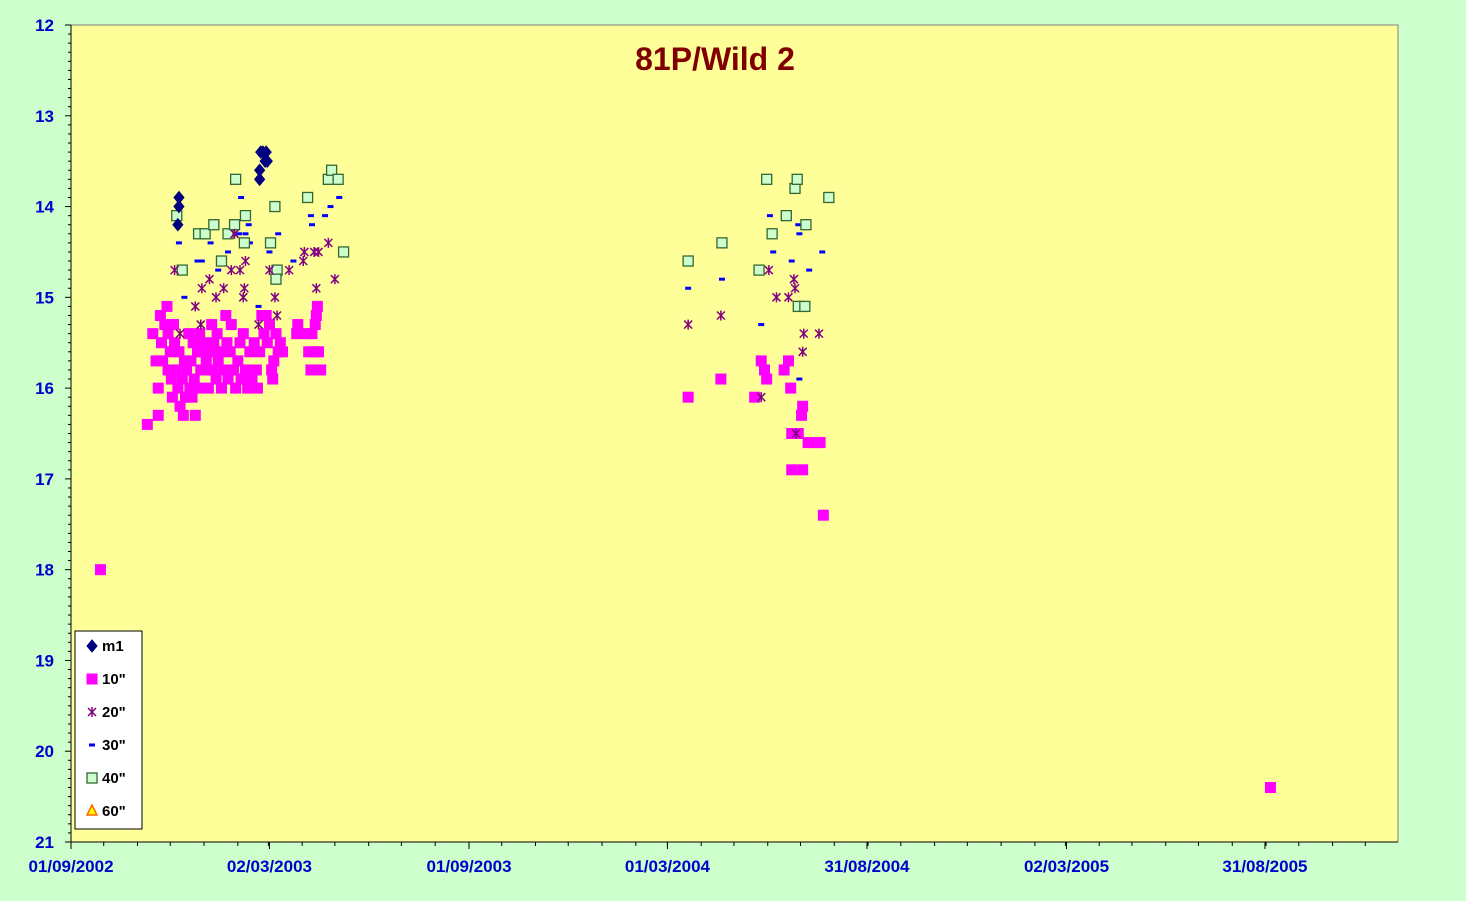 The image size is (1466, 901). I want to click on y-tick-label: 14, so click(44, 207).